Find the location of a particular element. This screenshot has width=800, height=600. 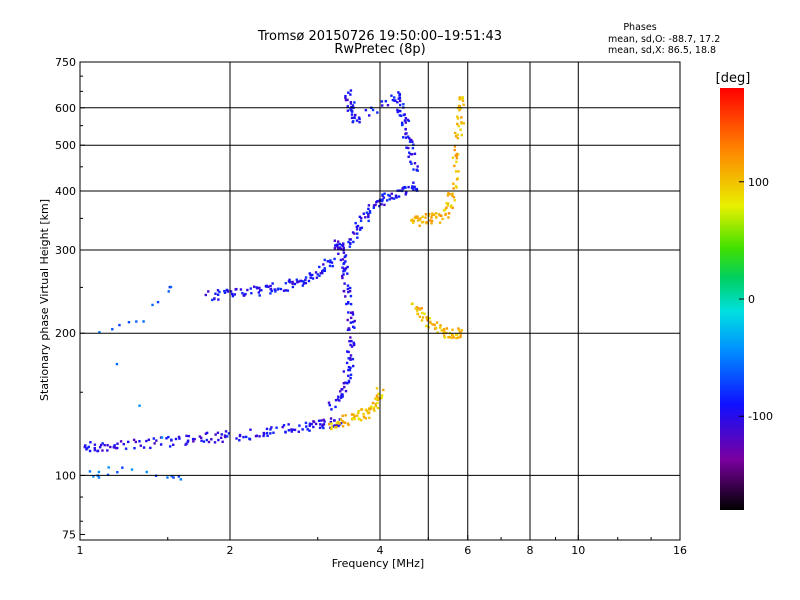

x-axis-label: Frequency [MHz] is located at coordinates (378, 563).